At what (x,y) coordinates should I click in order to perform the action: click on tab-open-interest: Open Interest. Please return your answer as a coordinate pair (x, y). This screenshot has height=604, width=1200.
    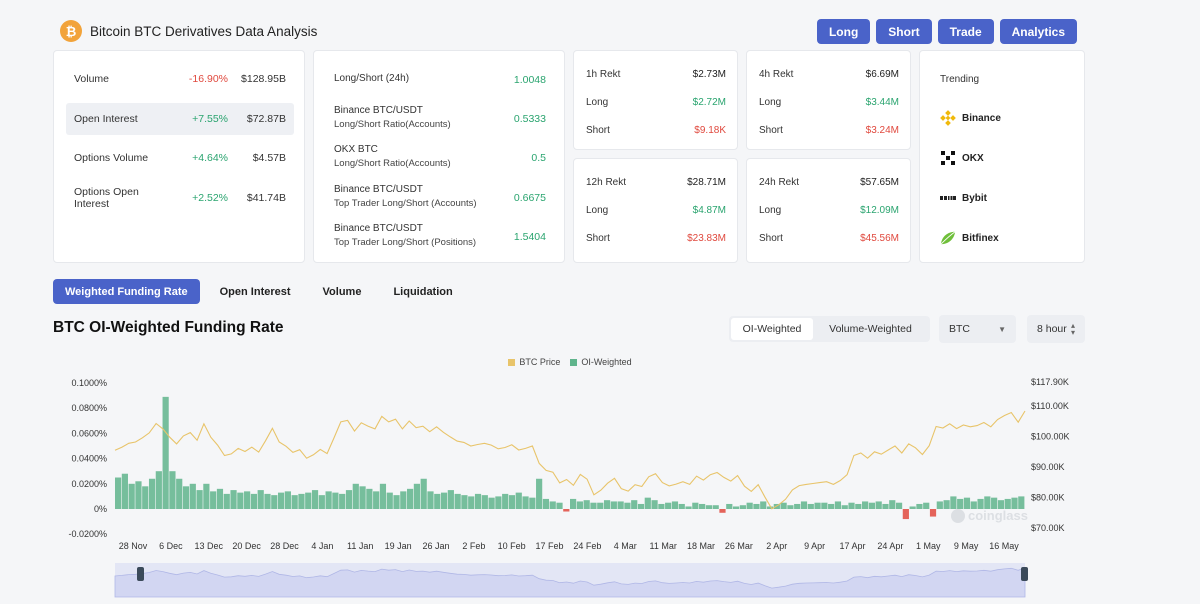
    Looking at the image, I should click on (255, 291).